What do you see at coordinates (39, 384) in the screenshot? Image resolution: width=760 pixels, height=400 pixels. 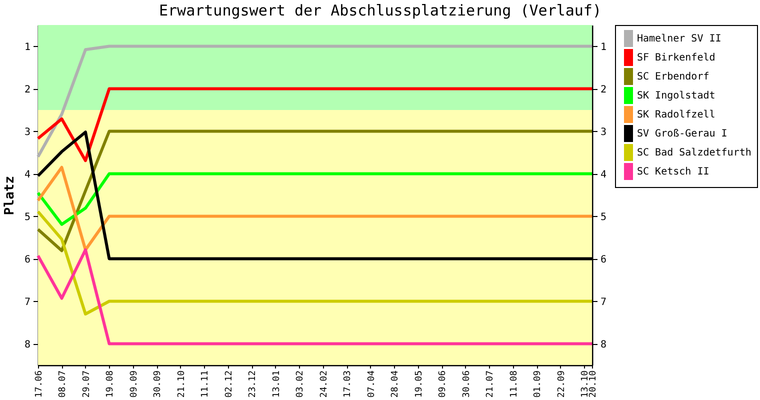 I see `x-tick-label: 17.06` at bounding box center [39, 384].